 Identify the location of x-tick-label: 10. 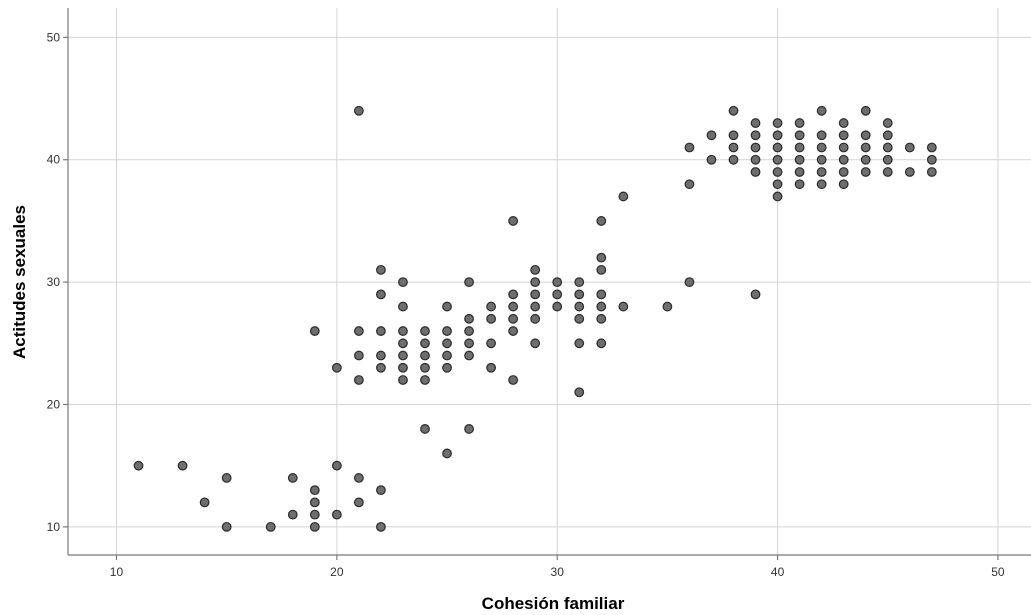
(117, 572).